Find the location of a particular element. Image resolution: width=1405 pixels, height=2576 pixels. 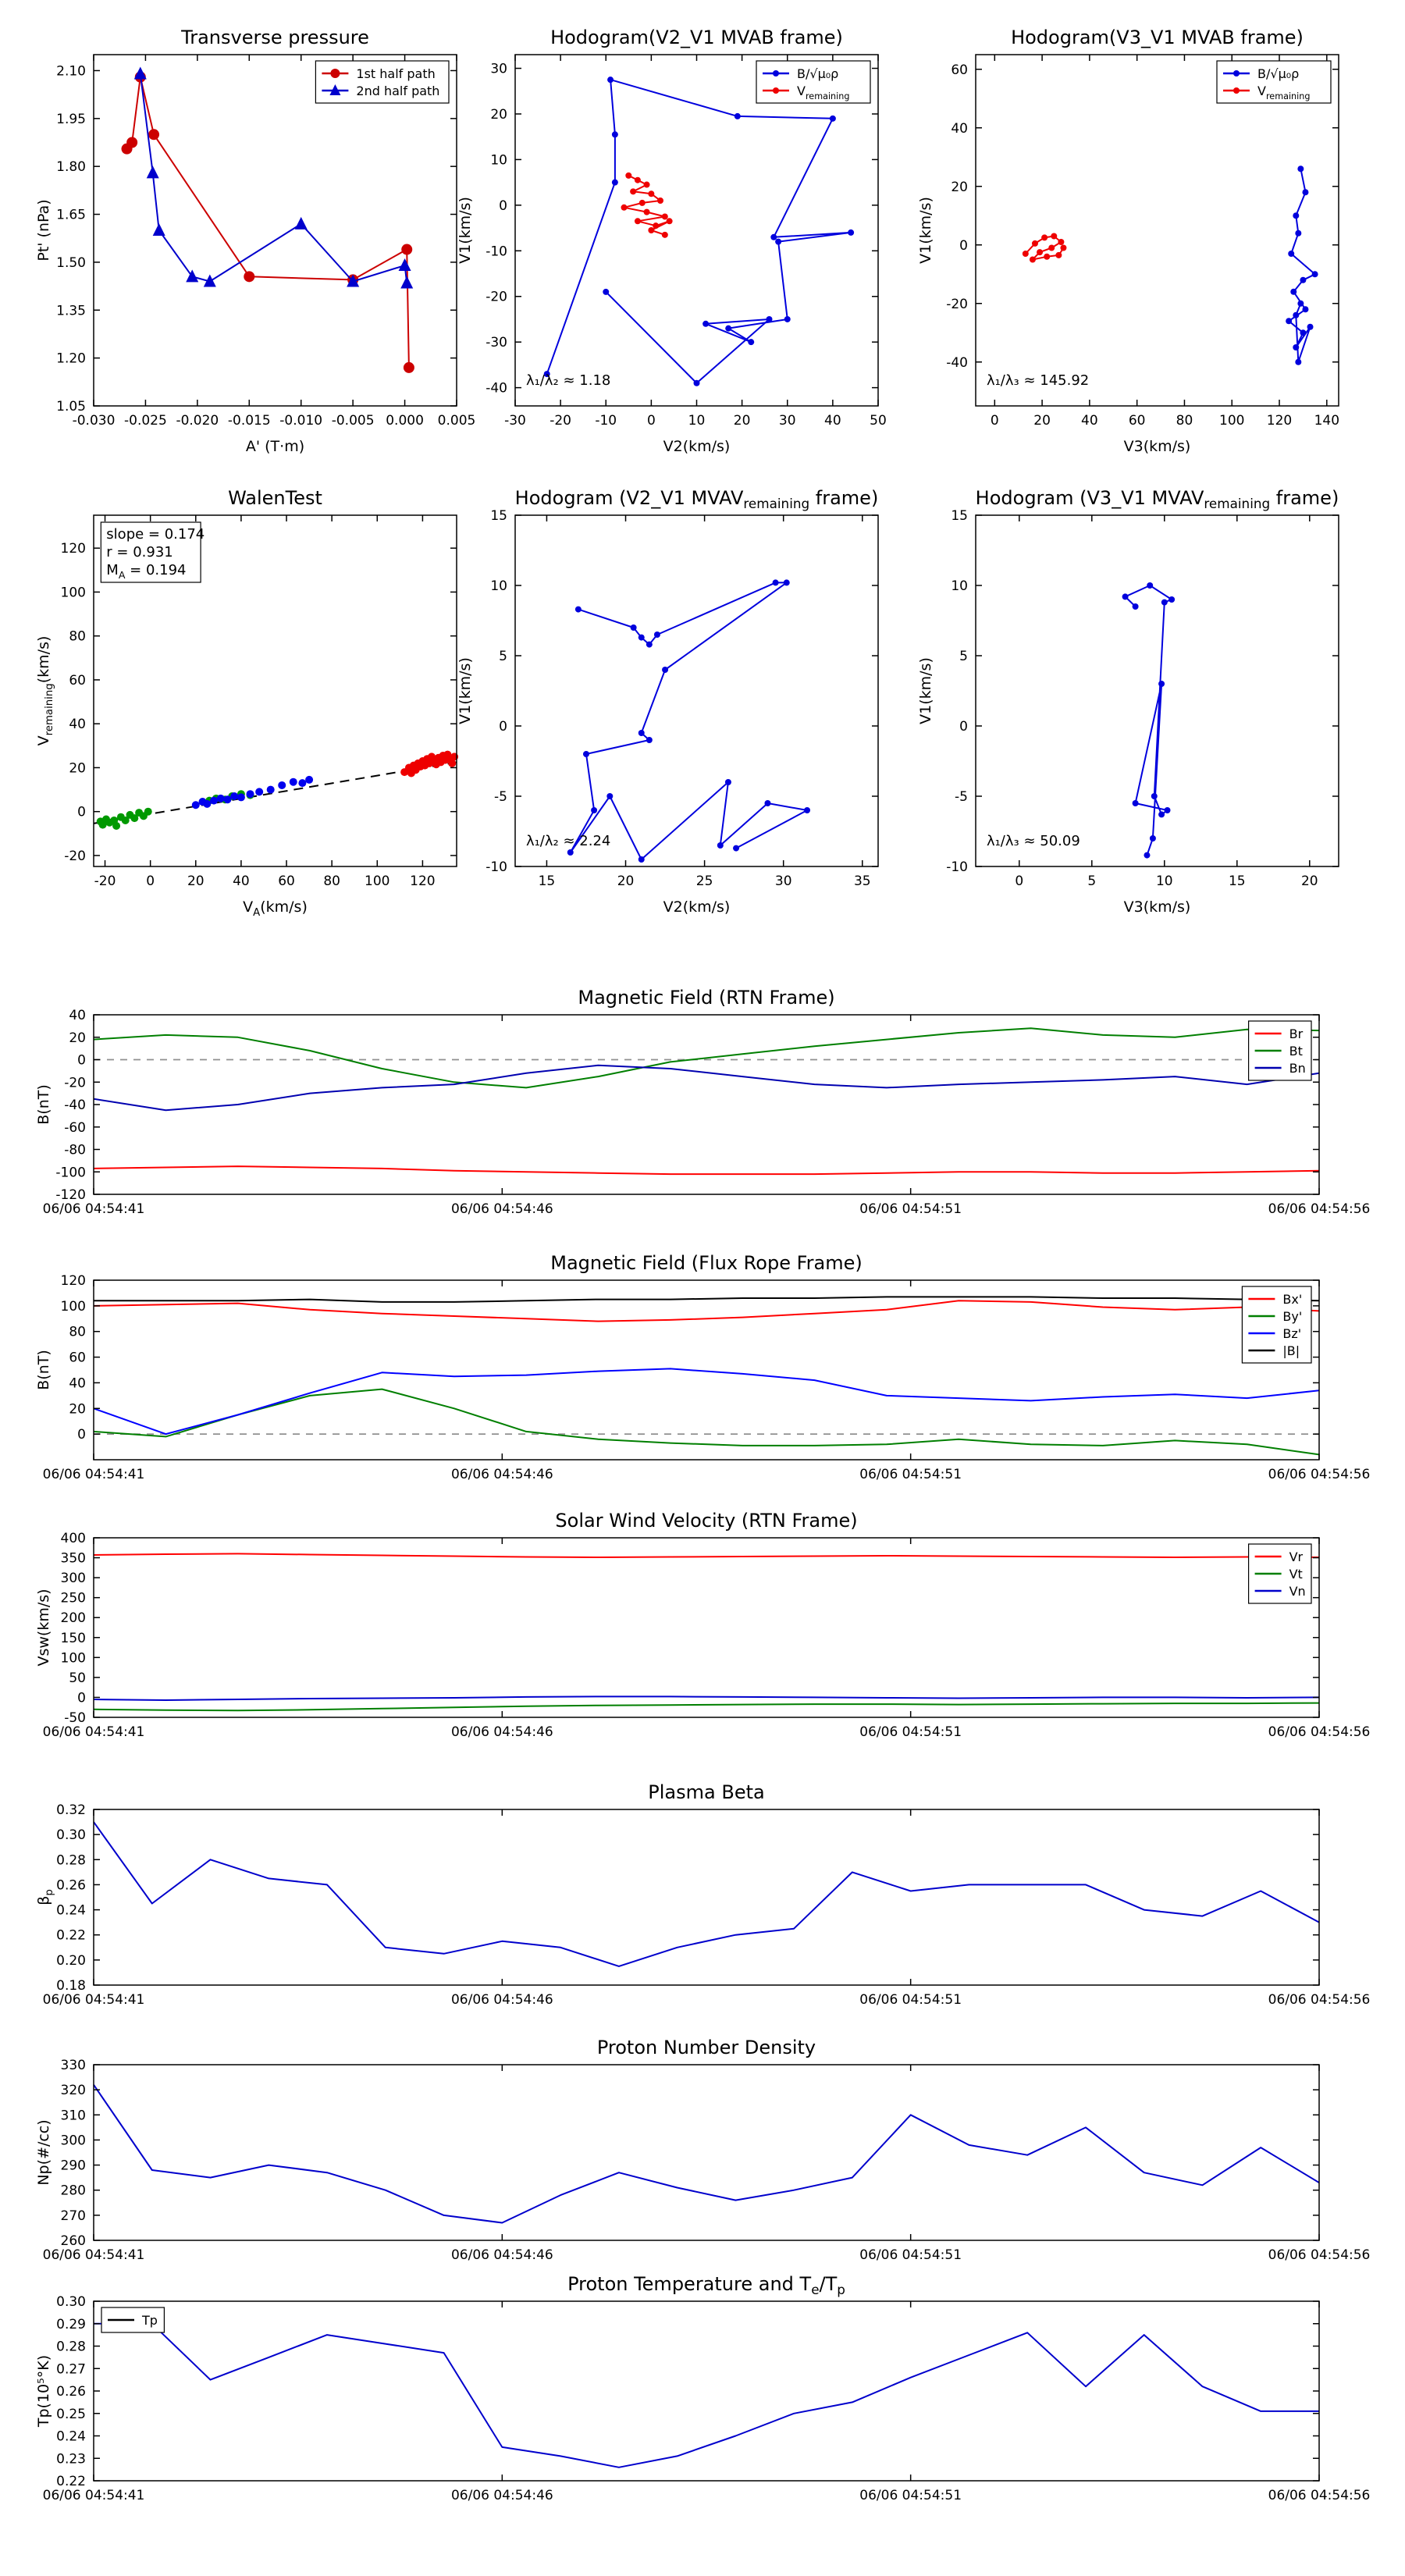

svg-text:Hodogram (V3_V1 MVAVremaining: Hodogram (V3_V1 MVAVremaining frame) is located at coordinates (1157, 499).